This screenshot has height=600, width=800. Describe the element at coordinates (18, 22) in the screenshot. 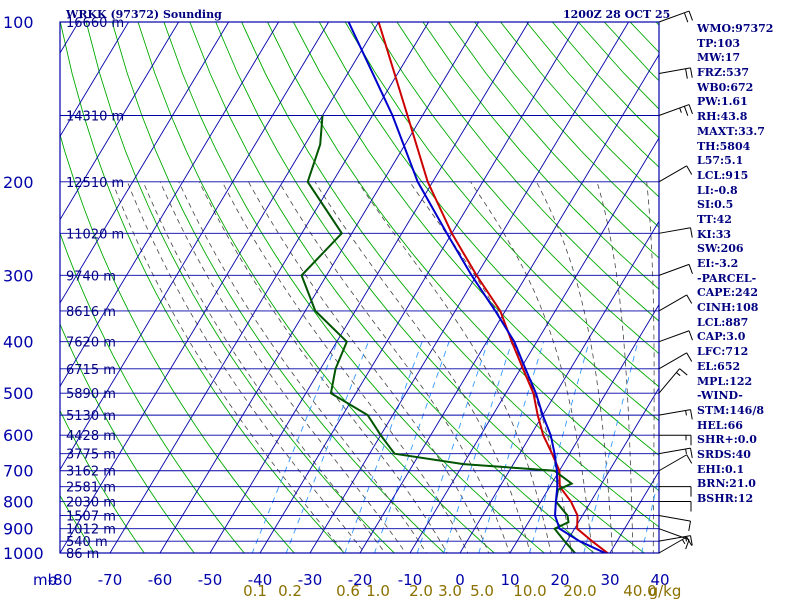

I see `pressure-tick-label: 100` at that location.